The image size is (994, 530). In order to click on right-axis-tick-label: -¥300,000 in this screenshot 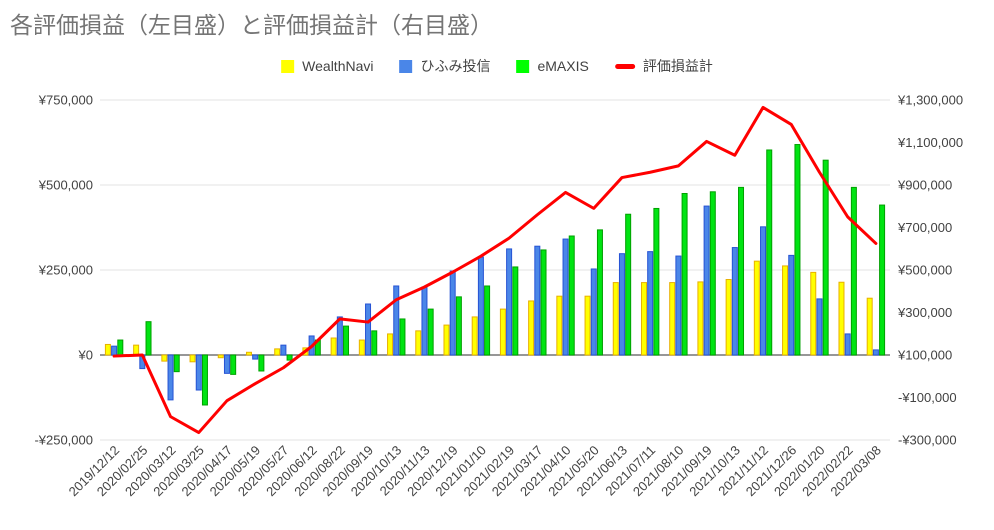, I will do `click(927, 440)`.